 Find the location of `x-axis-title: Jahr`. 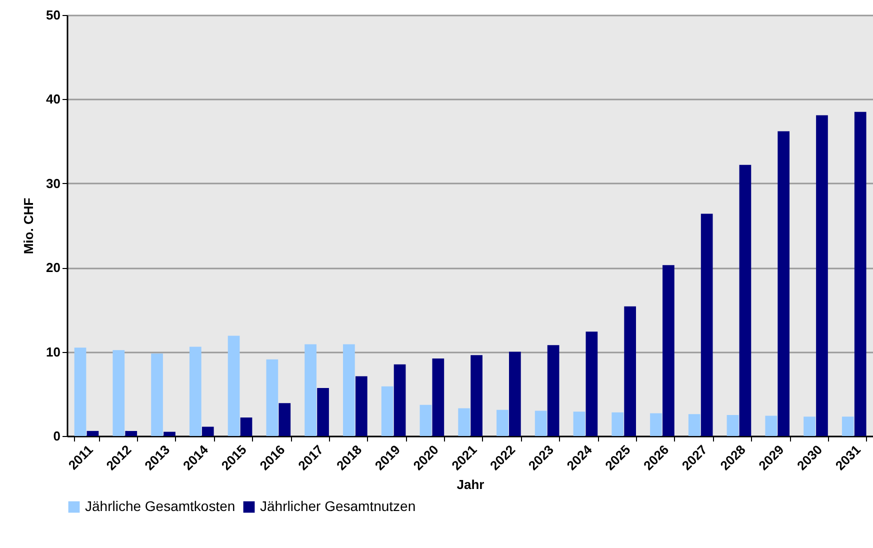

x-axis-title: Jahr is located at coordinates (470, 484).